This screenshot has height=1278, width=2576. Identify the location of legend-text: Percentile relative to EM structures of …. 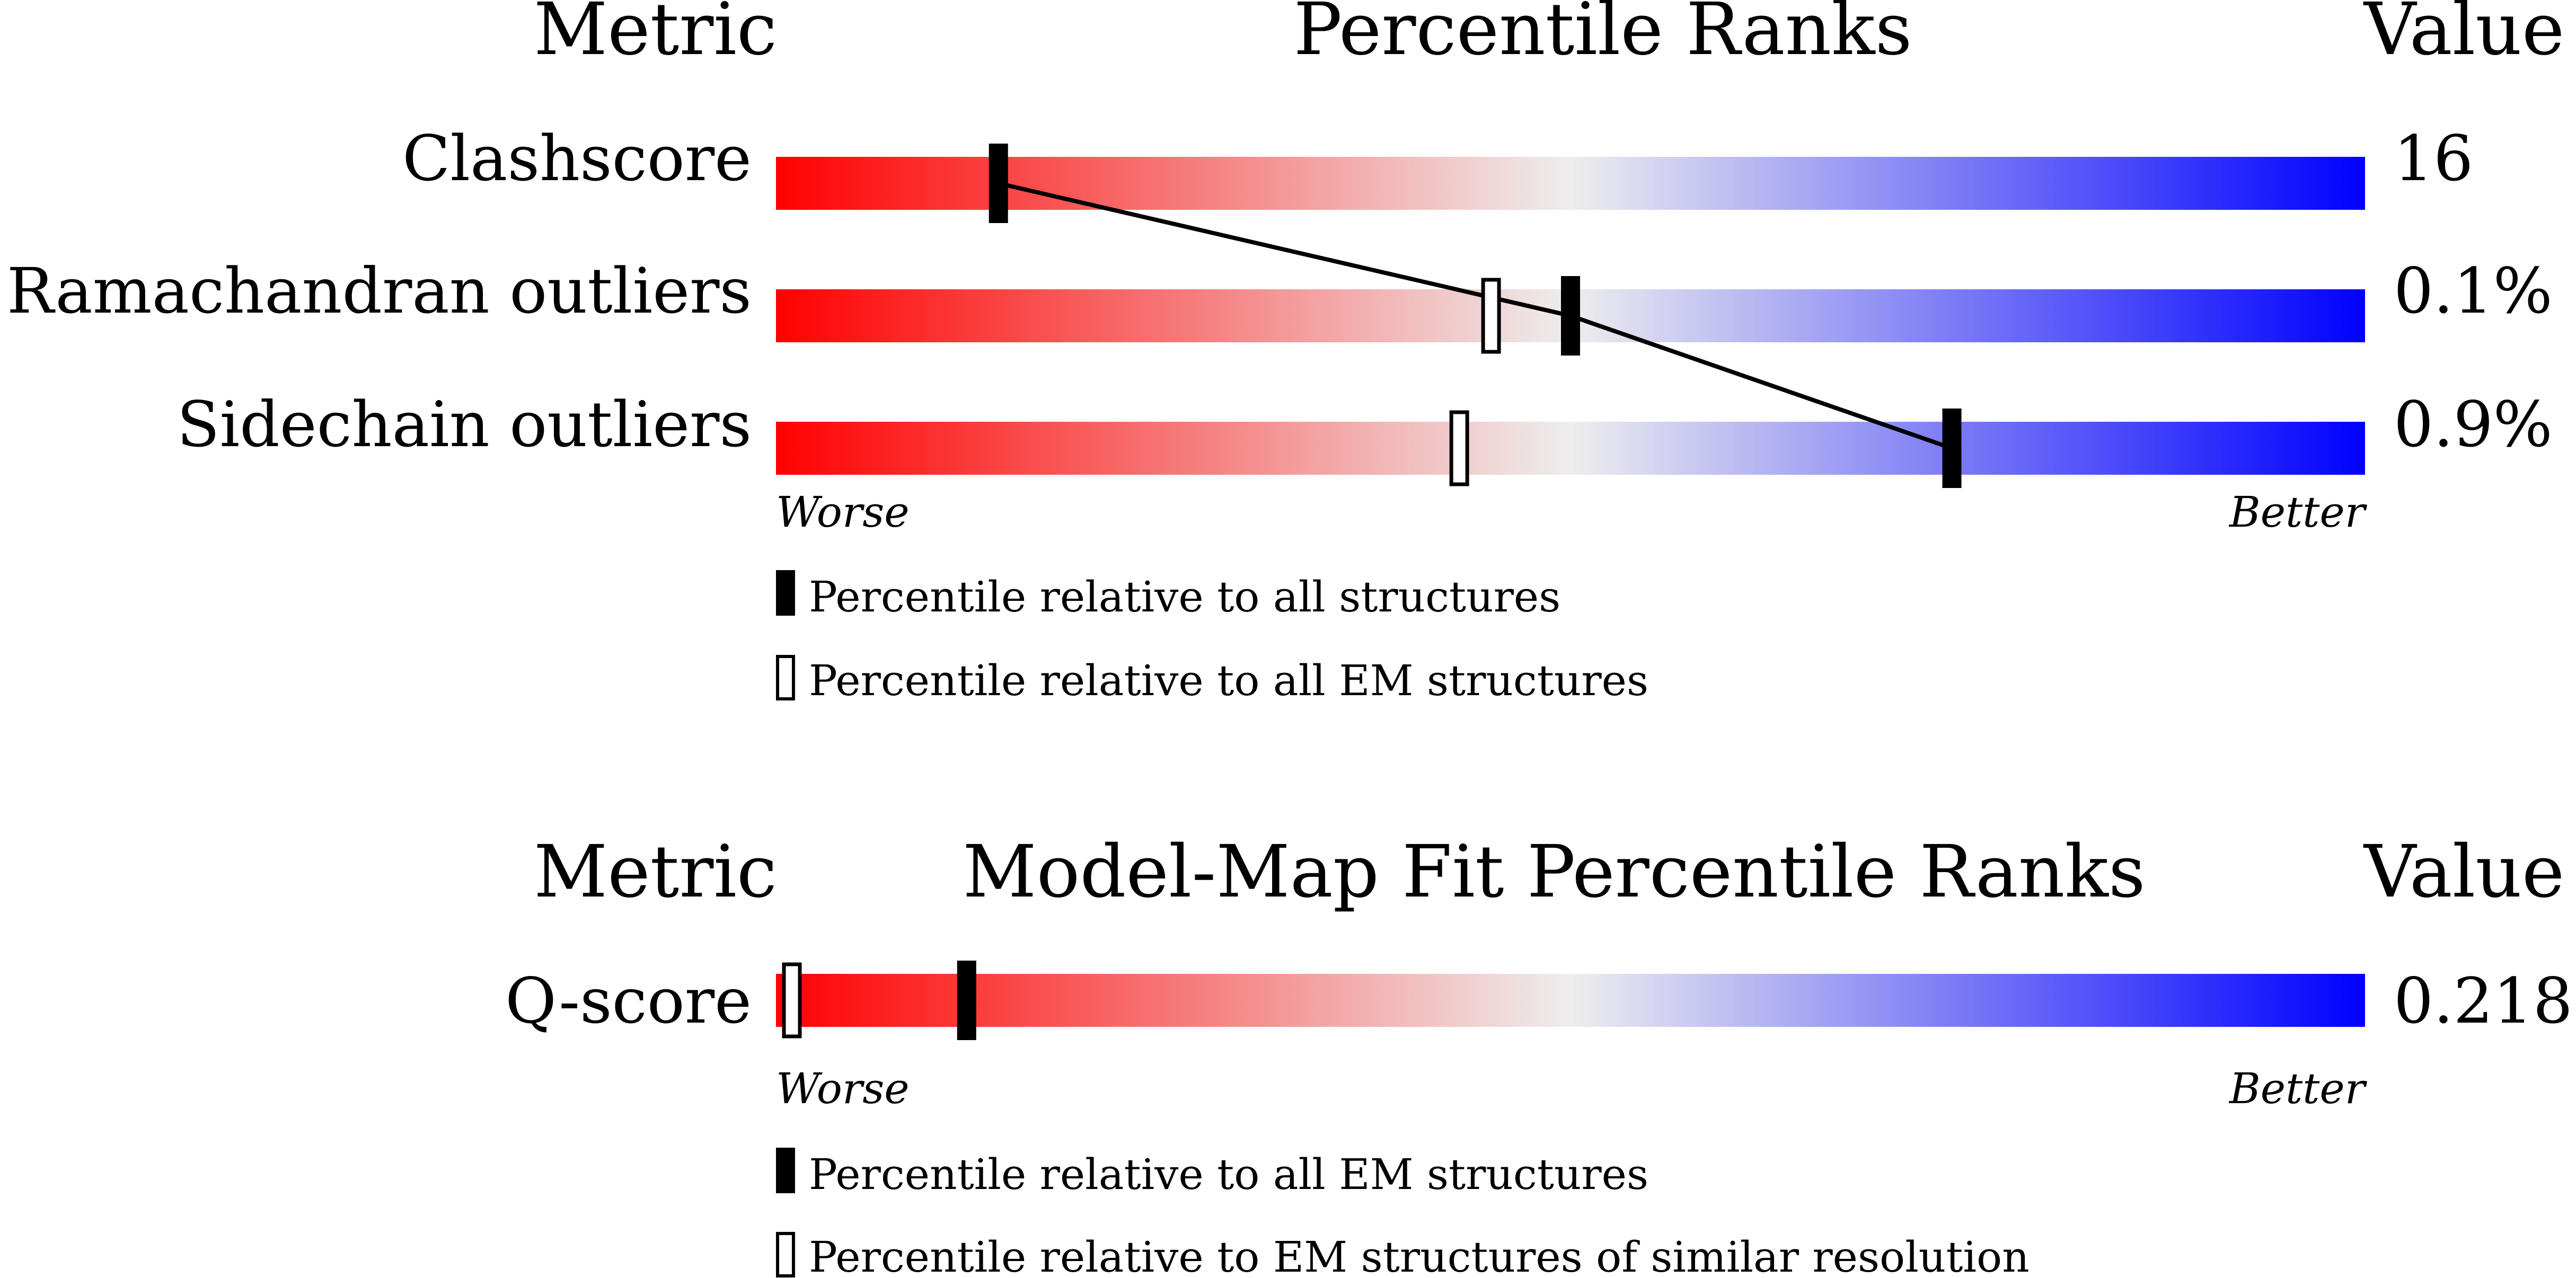
(1419, 1255).